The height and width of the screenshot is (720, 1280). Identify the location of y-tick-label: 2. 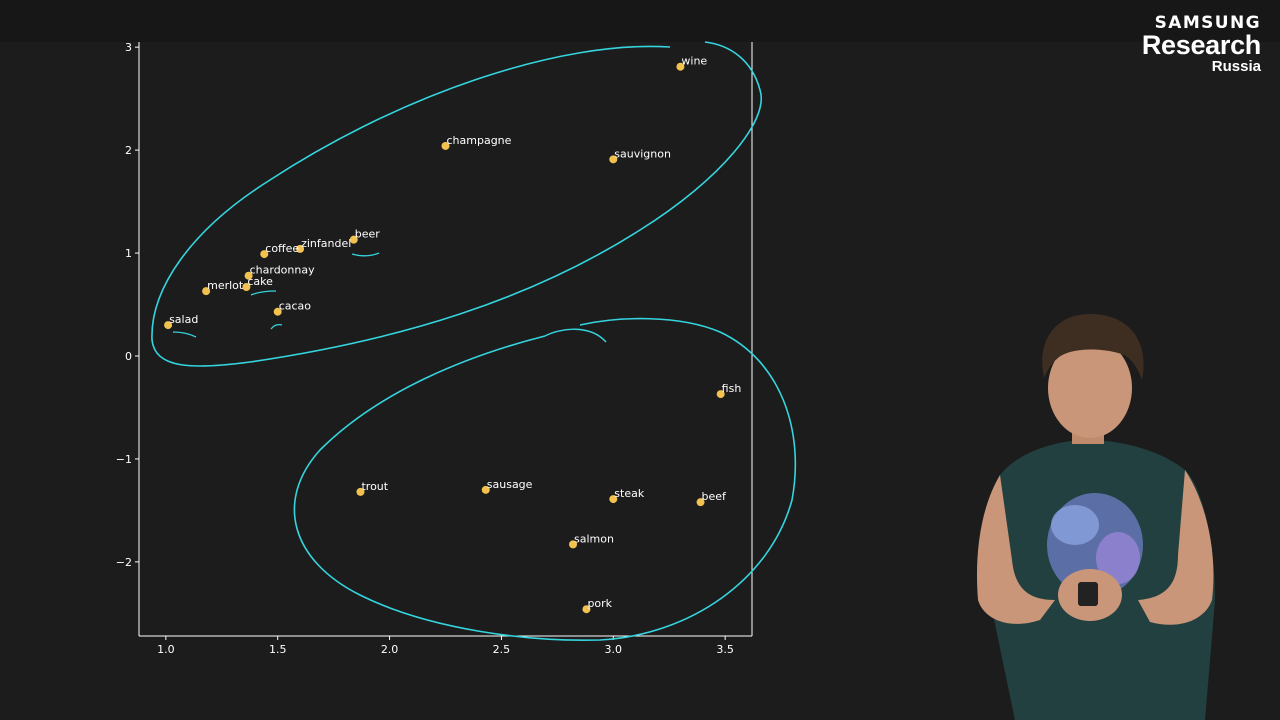
(128, 150).